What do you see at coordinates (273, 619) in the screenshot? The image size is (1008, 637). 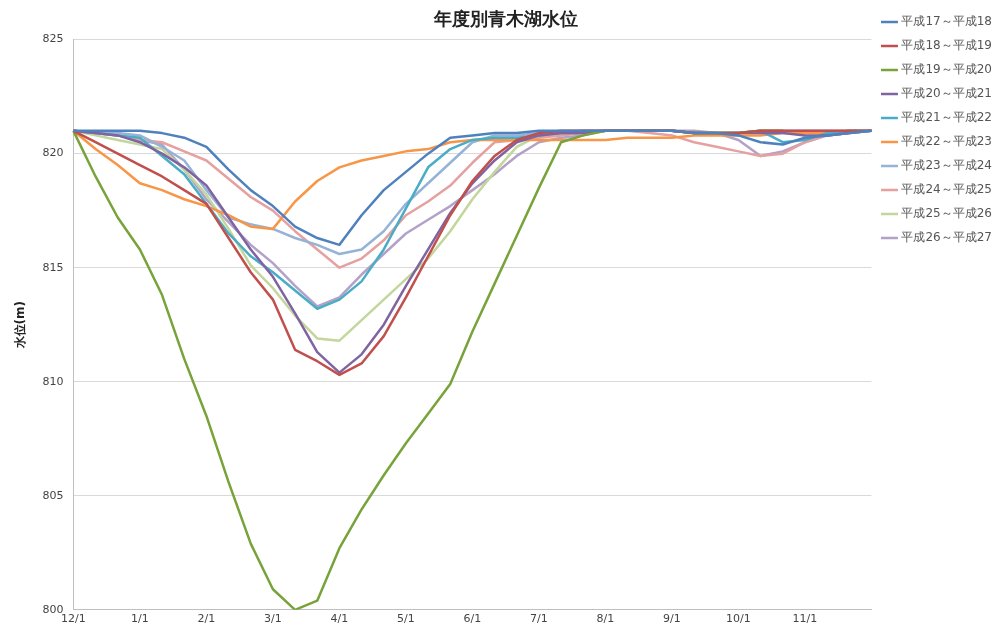 I see `x-tick-label: 3/1` at bounding box center [273, 619].